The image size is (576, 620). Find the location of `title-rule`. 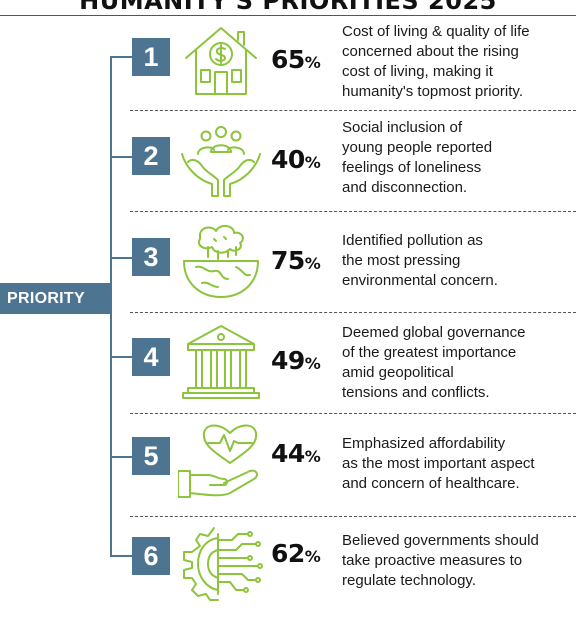

title-rule is located at coordinates (288, 15).